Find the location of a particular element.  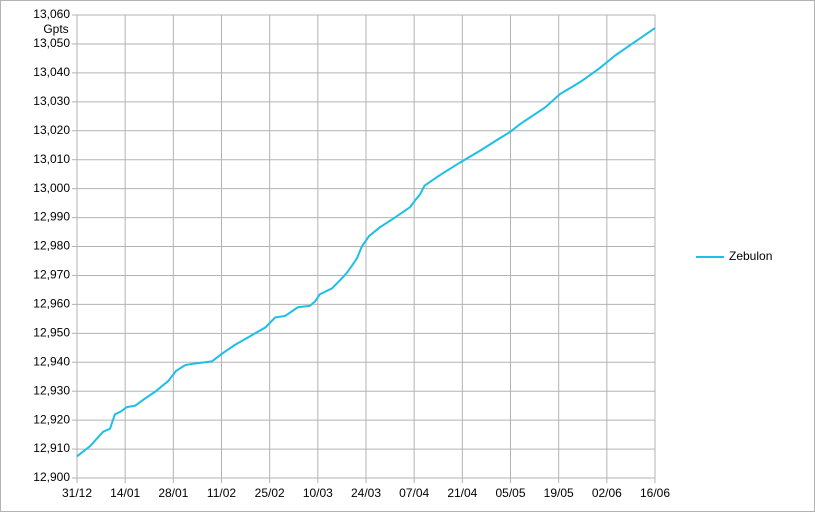

y-tick-label: 12,940 is located at coordinates (51, 361).